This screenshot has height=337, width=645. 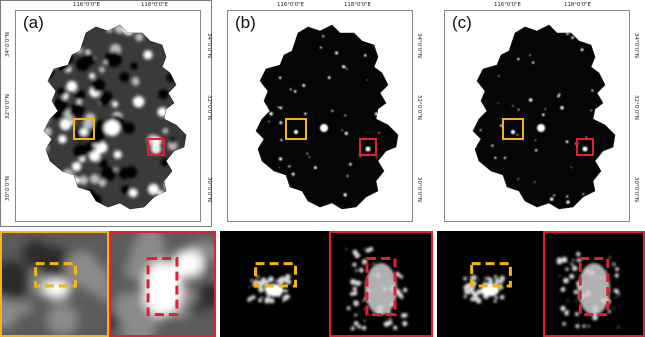 I want to click on panel-label-a: (a), so click(x=33, y=22).